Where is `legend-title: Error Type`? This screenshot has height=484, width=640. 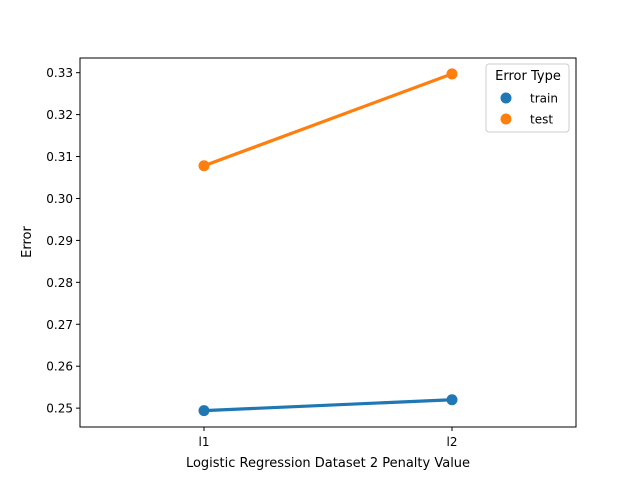
legend-title: Error Type is located at coordinates (528, 76).